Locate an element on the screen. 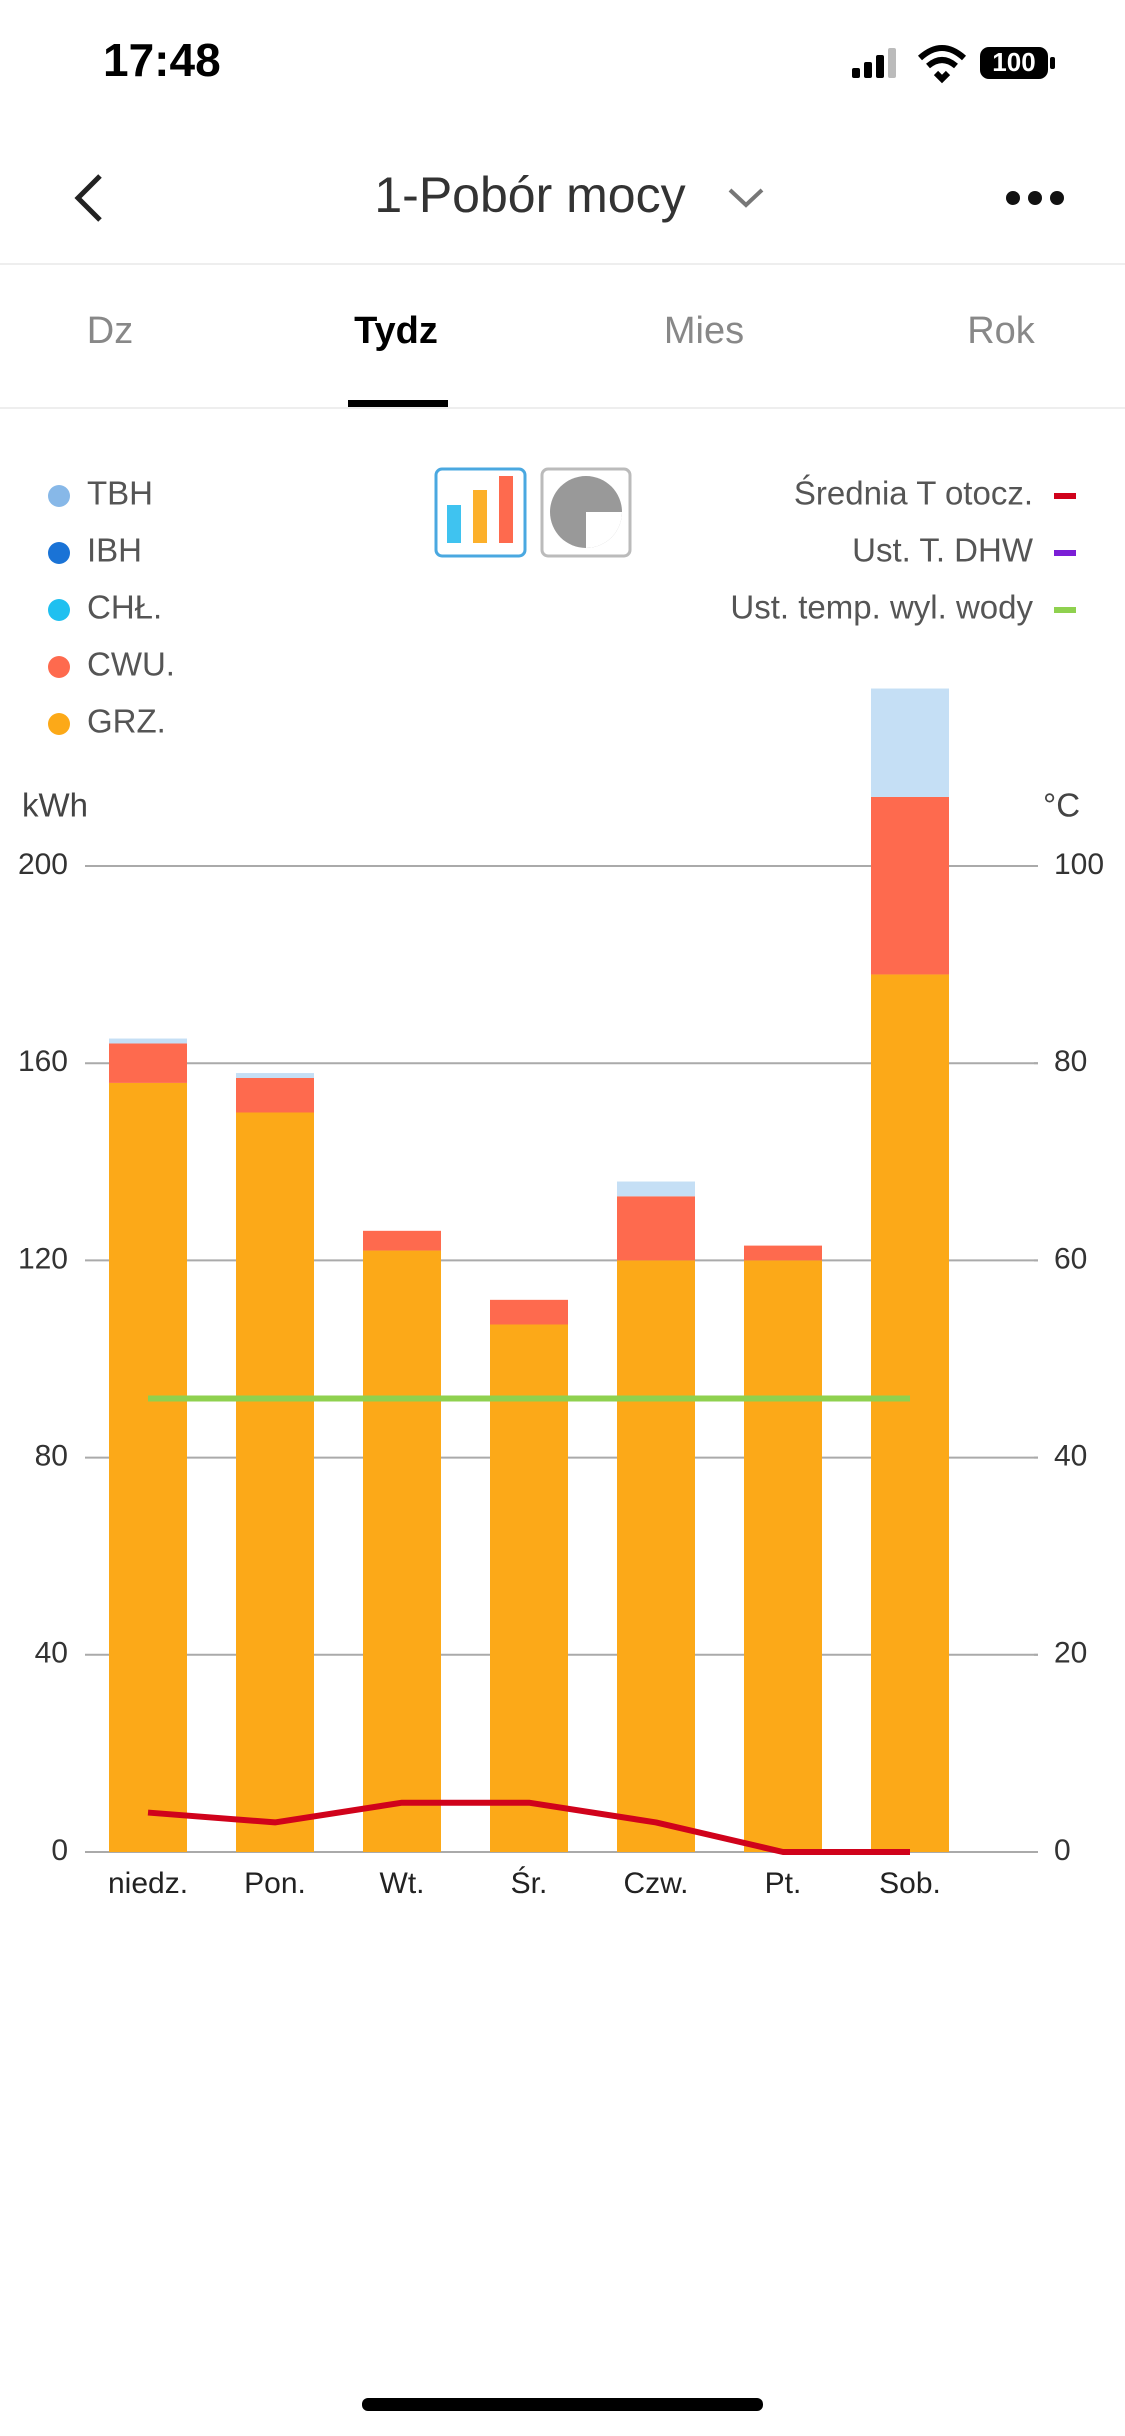 This screenshot has width=1125, height=2436. tab: Mies is located at coordinates (704, 331).